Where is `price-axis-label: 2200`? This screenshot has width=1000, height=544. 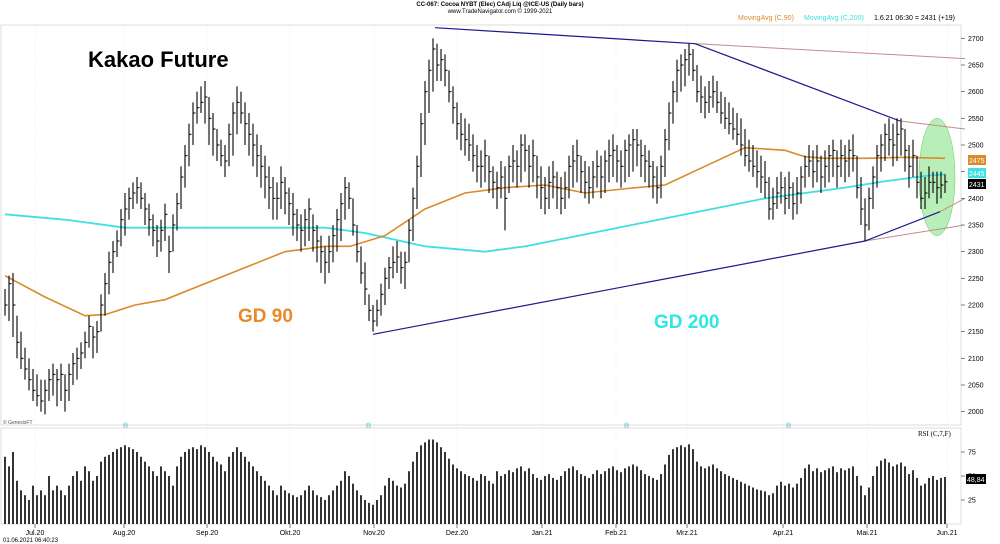
price-axis-label: 2200 is located at coordinates (976, 306).